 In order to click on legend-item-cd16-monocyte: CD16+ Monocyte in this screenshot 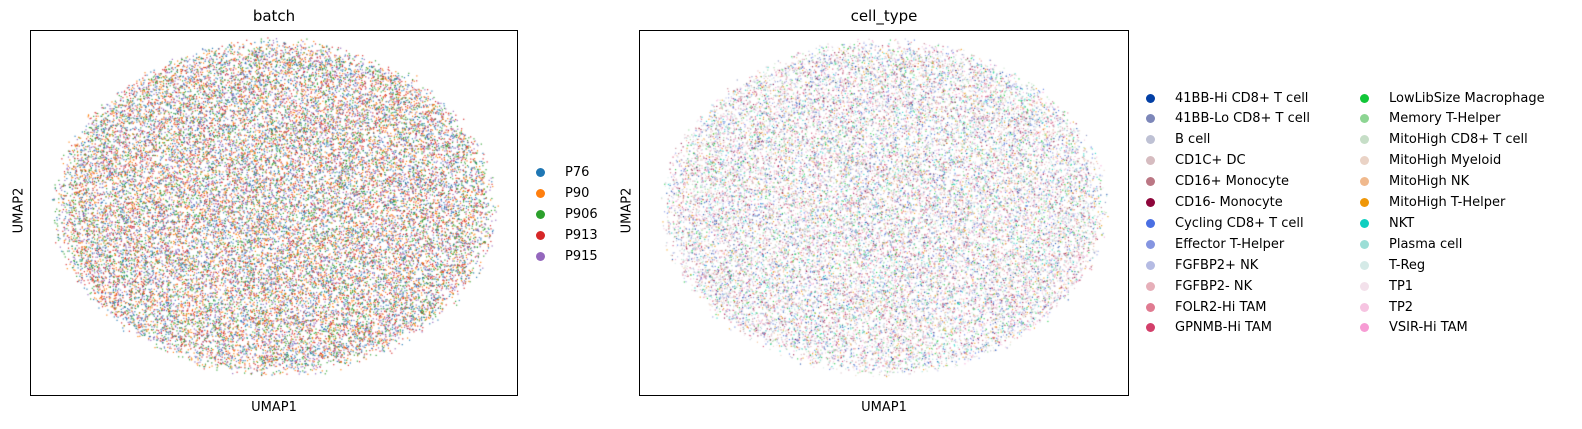, I will do `click(1217, 182)`.